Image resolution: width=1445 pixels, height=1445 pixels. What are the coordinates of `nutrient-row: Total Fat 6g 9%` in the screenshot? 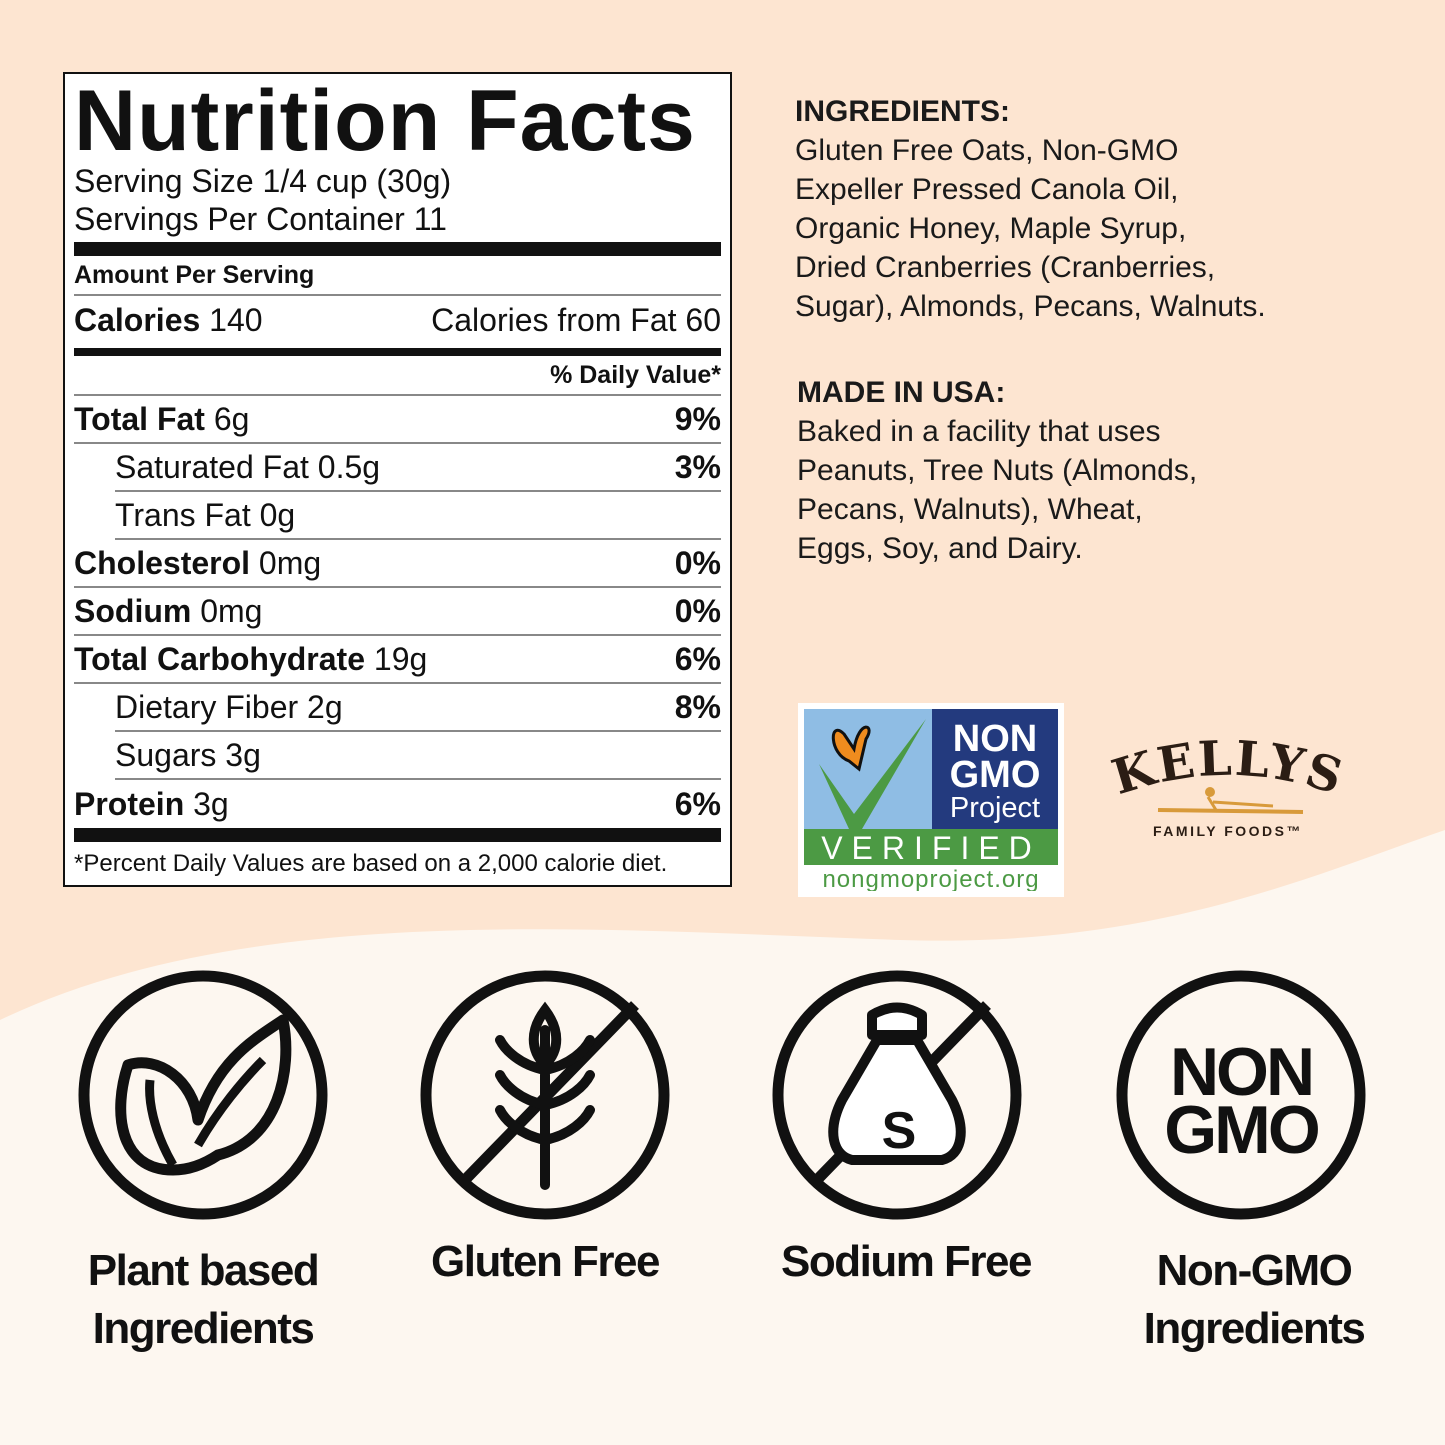 It's located at (397, 420).